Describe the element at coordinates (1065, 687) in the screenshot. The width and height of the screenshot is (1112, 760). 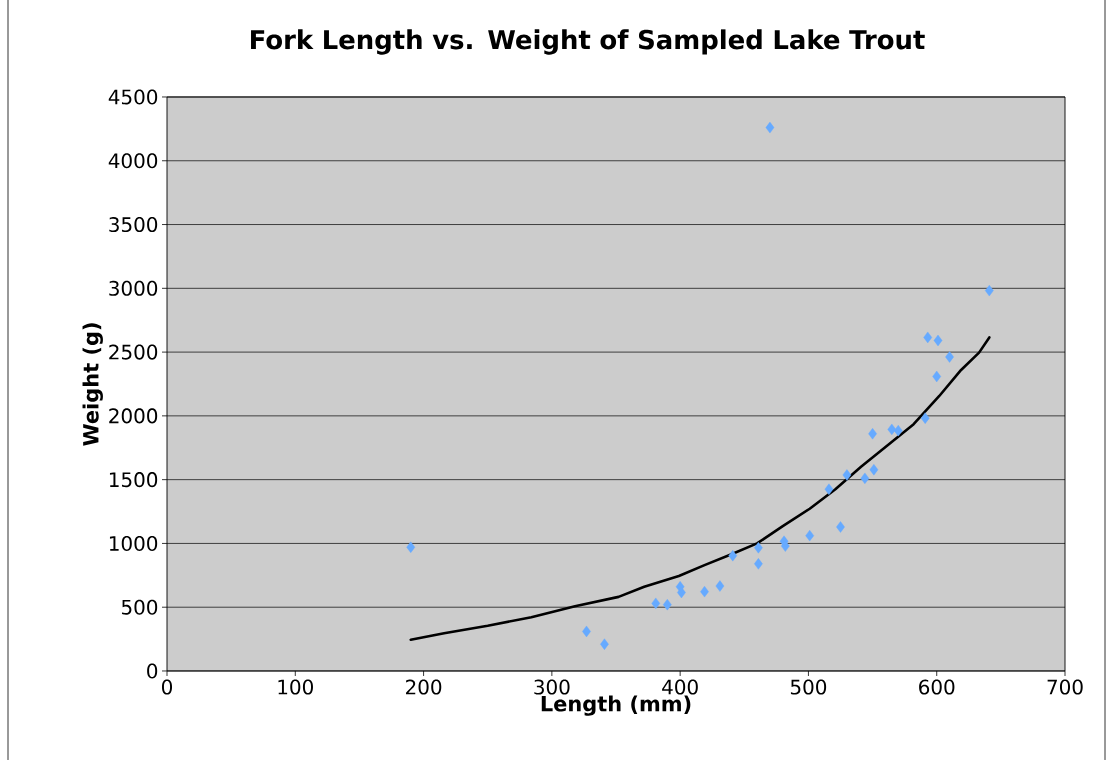
I see `x-tick-label: 700` at that location.